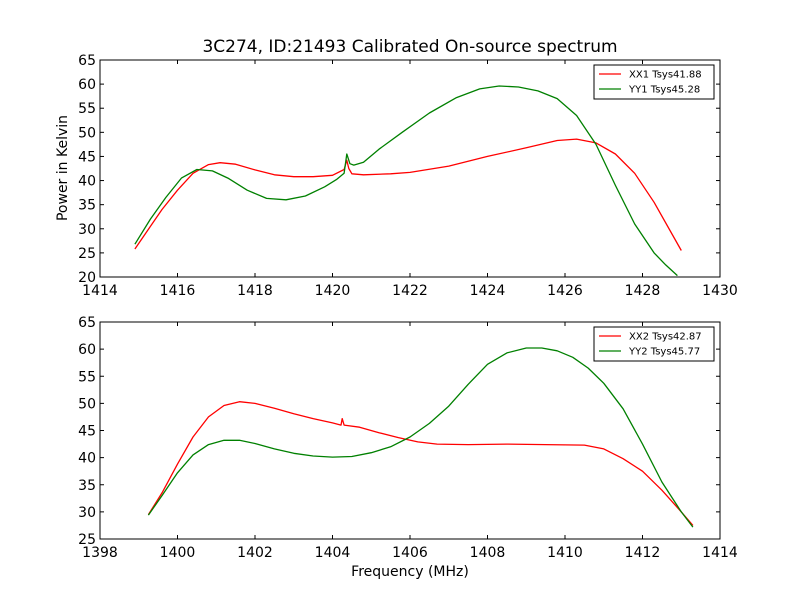  I want to click on x-tick-label: 1424, so click(488, 291).